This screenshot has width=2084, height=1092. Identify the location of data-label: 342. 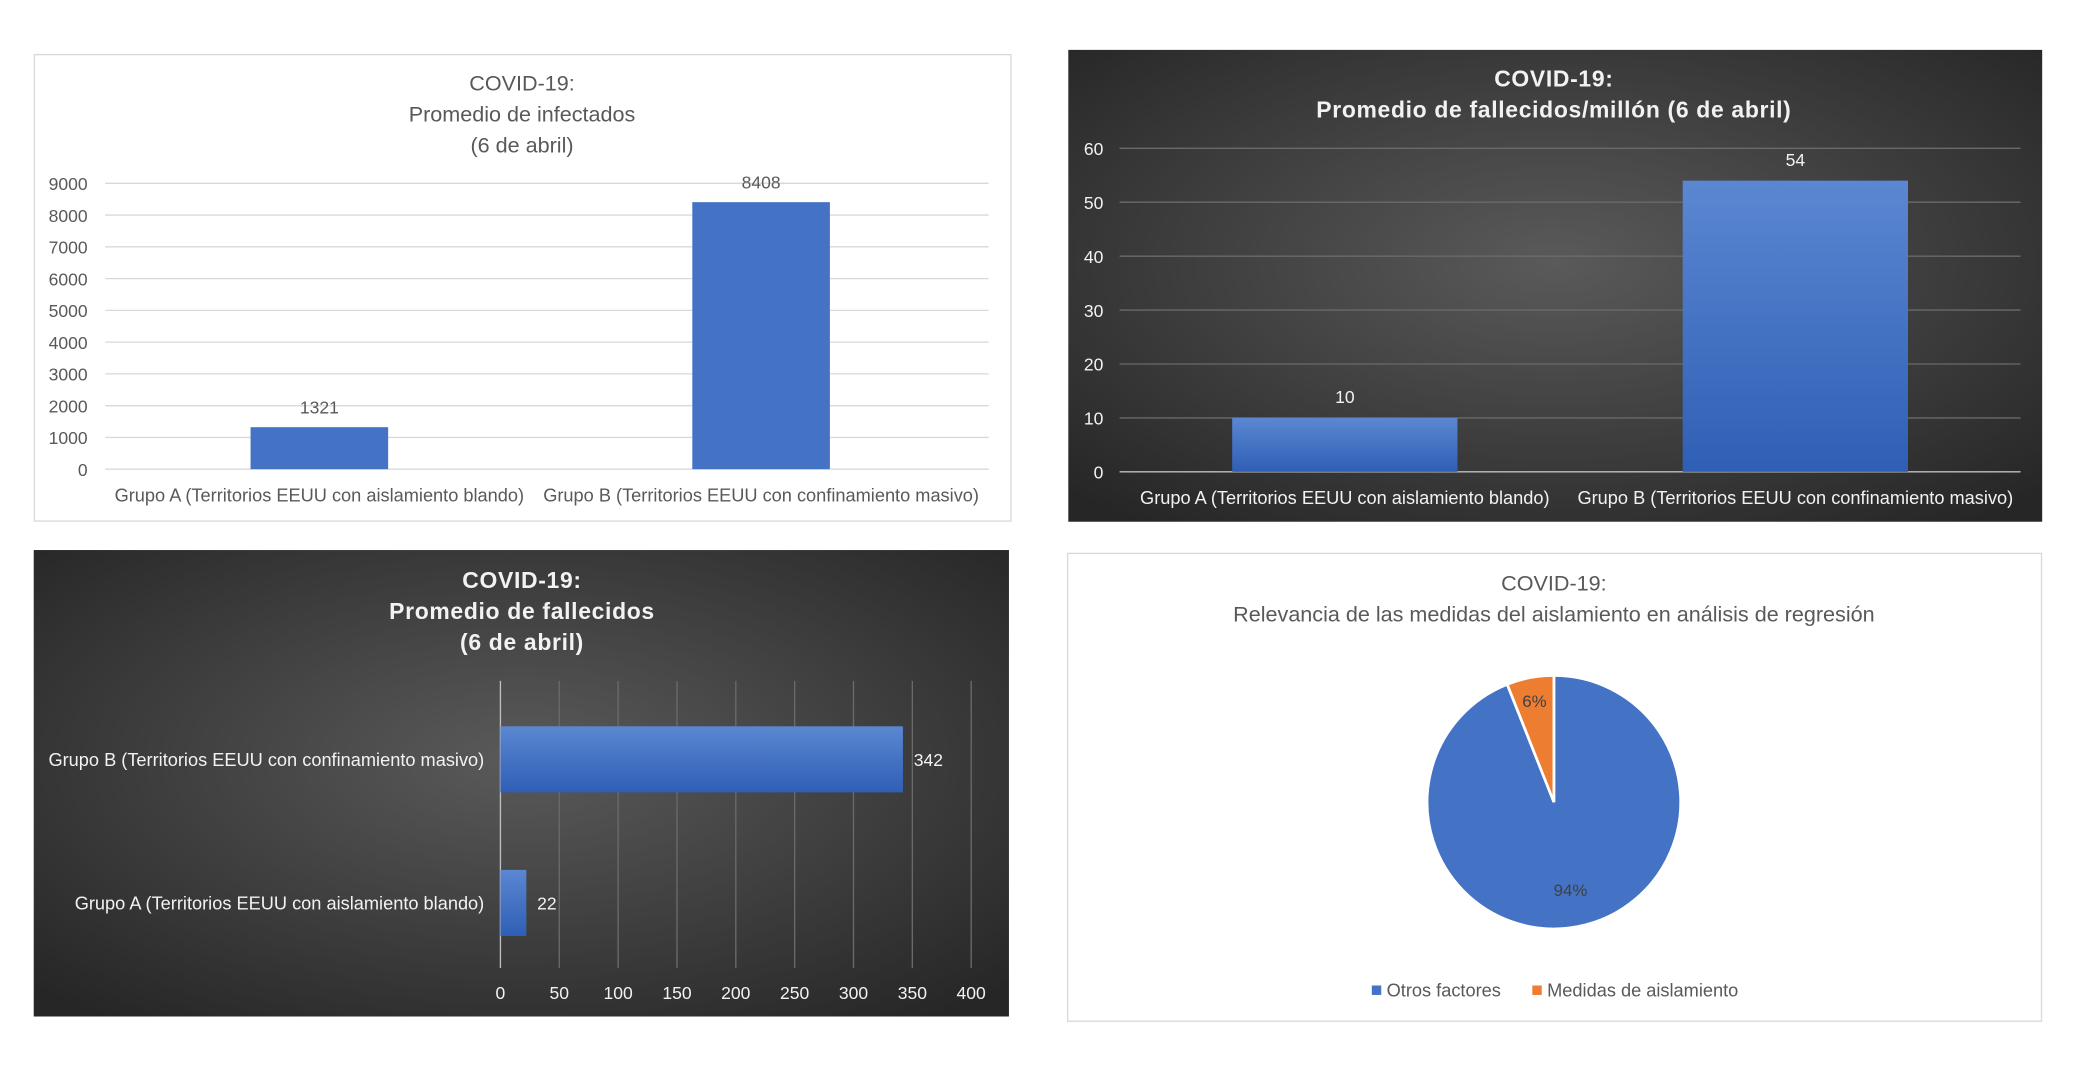
(928, 760).